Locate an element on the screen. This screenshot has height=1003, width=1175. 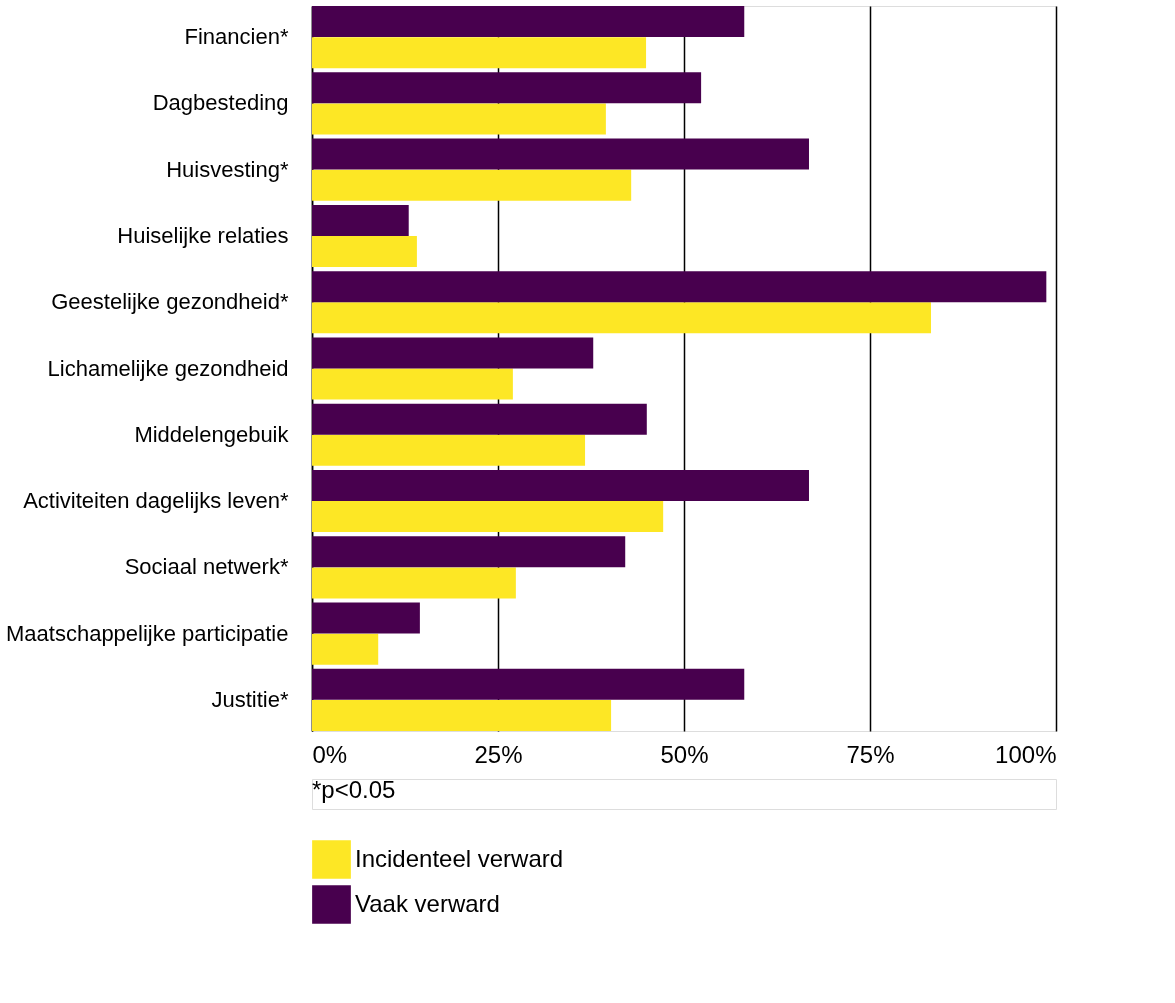
y-tick-label: Maatschappelijke participatie is located at coordinates (147, 633).